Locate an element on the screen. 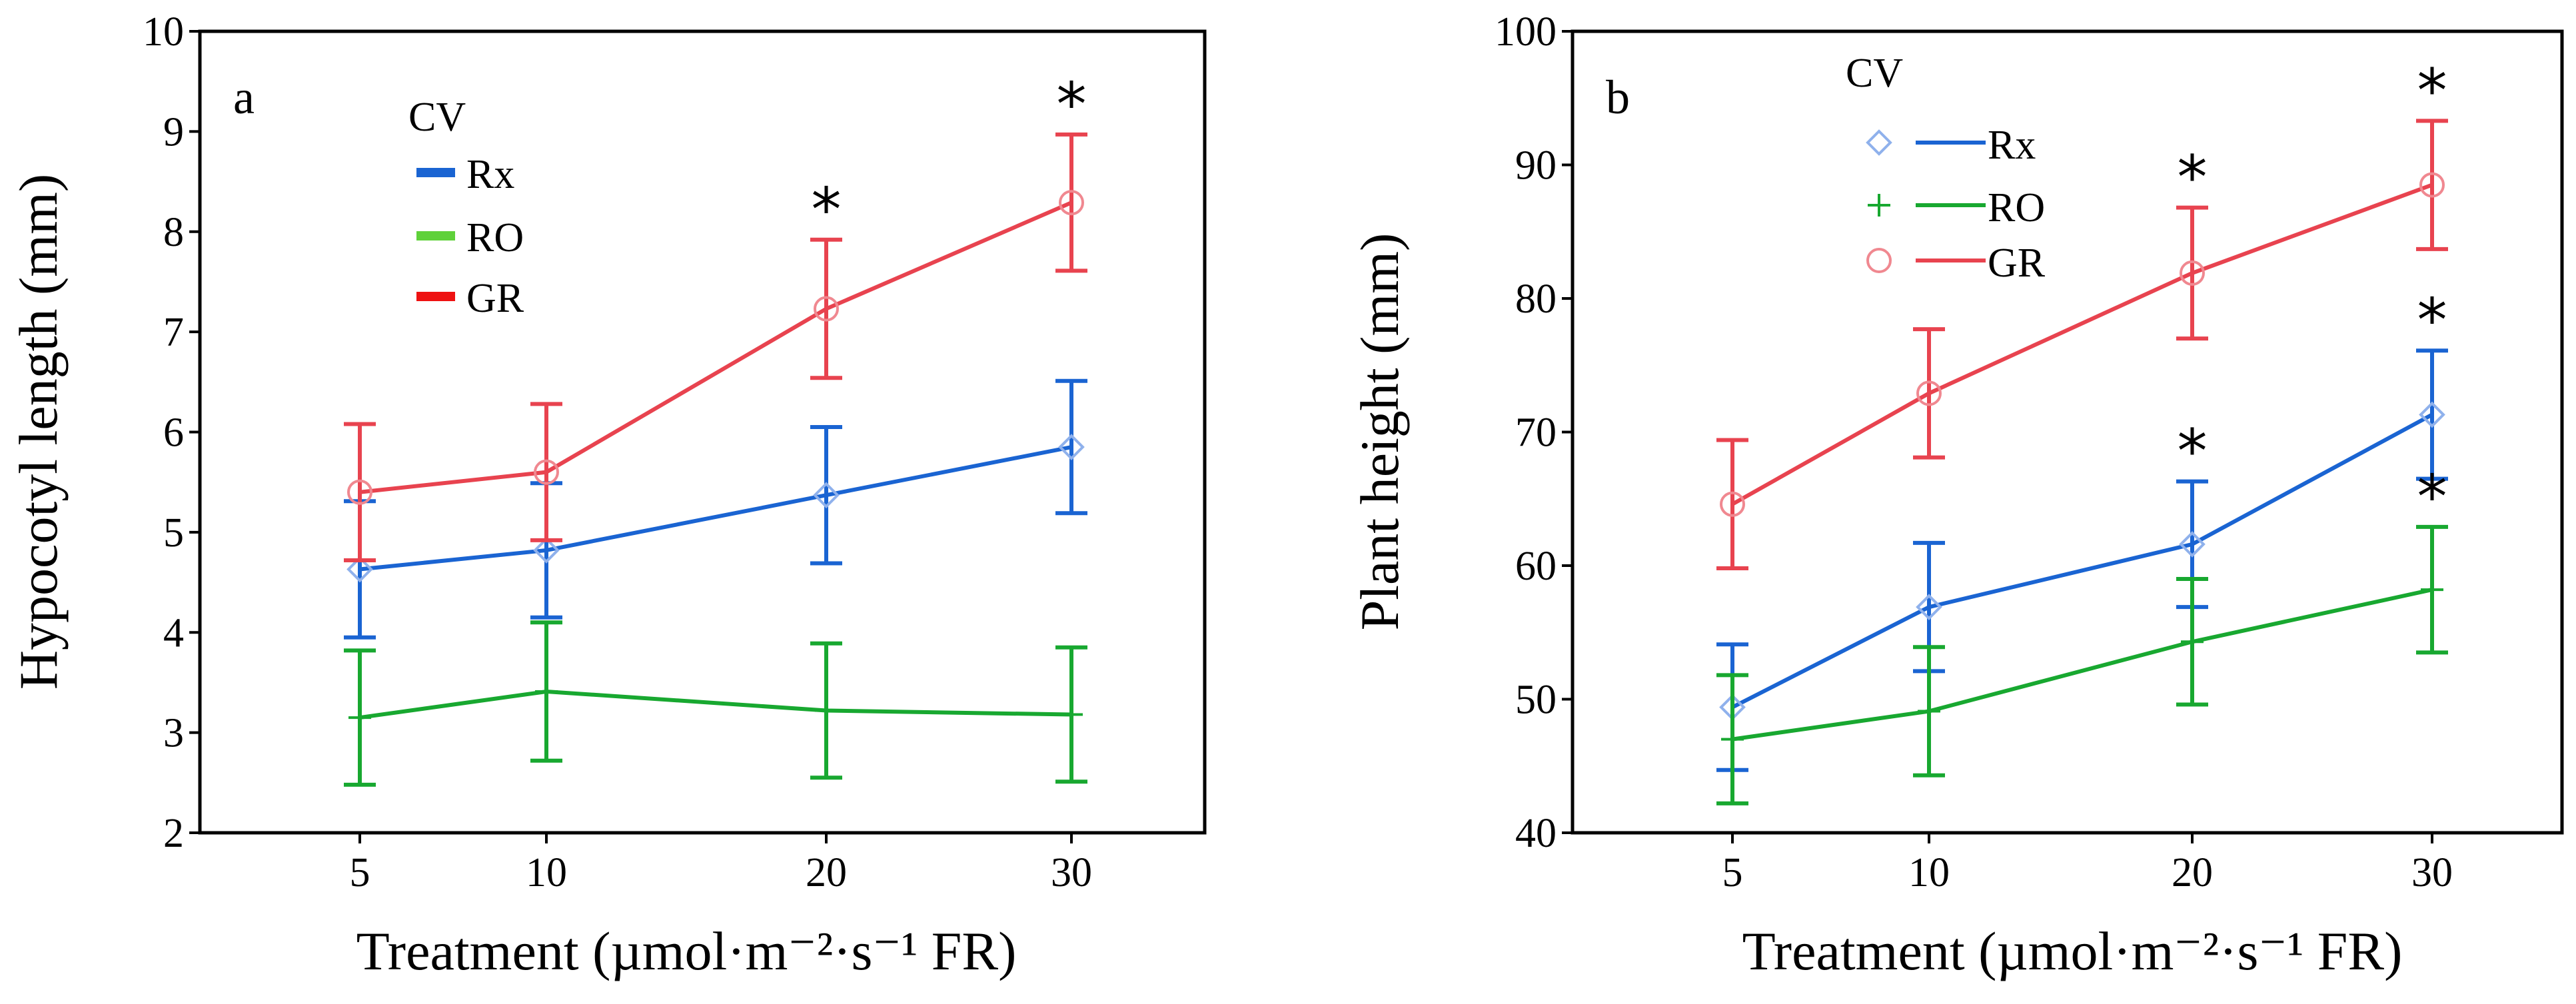  y-tick-label: 70 is located at coordinates (1536, 433).